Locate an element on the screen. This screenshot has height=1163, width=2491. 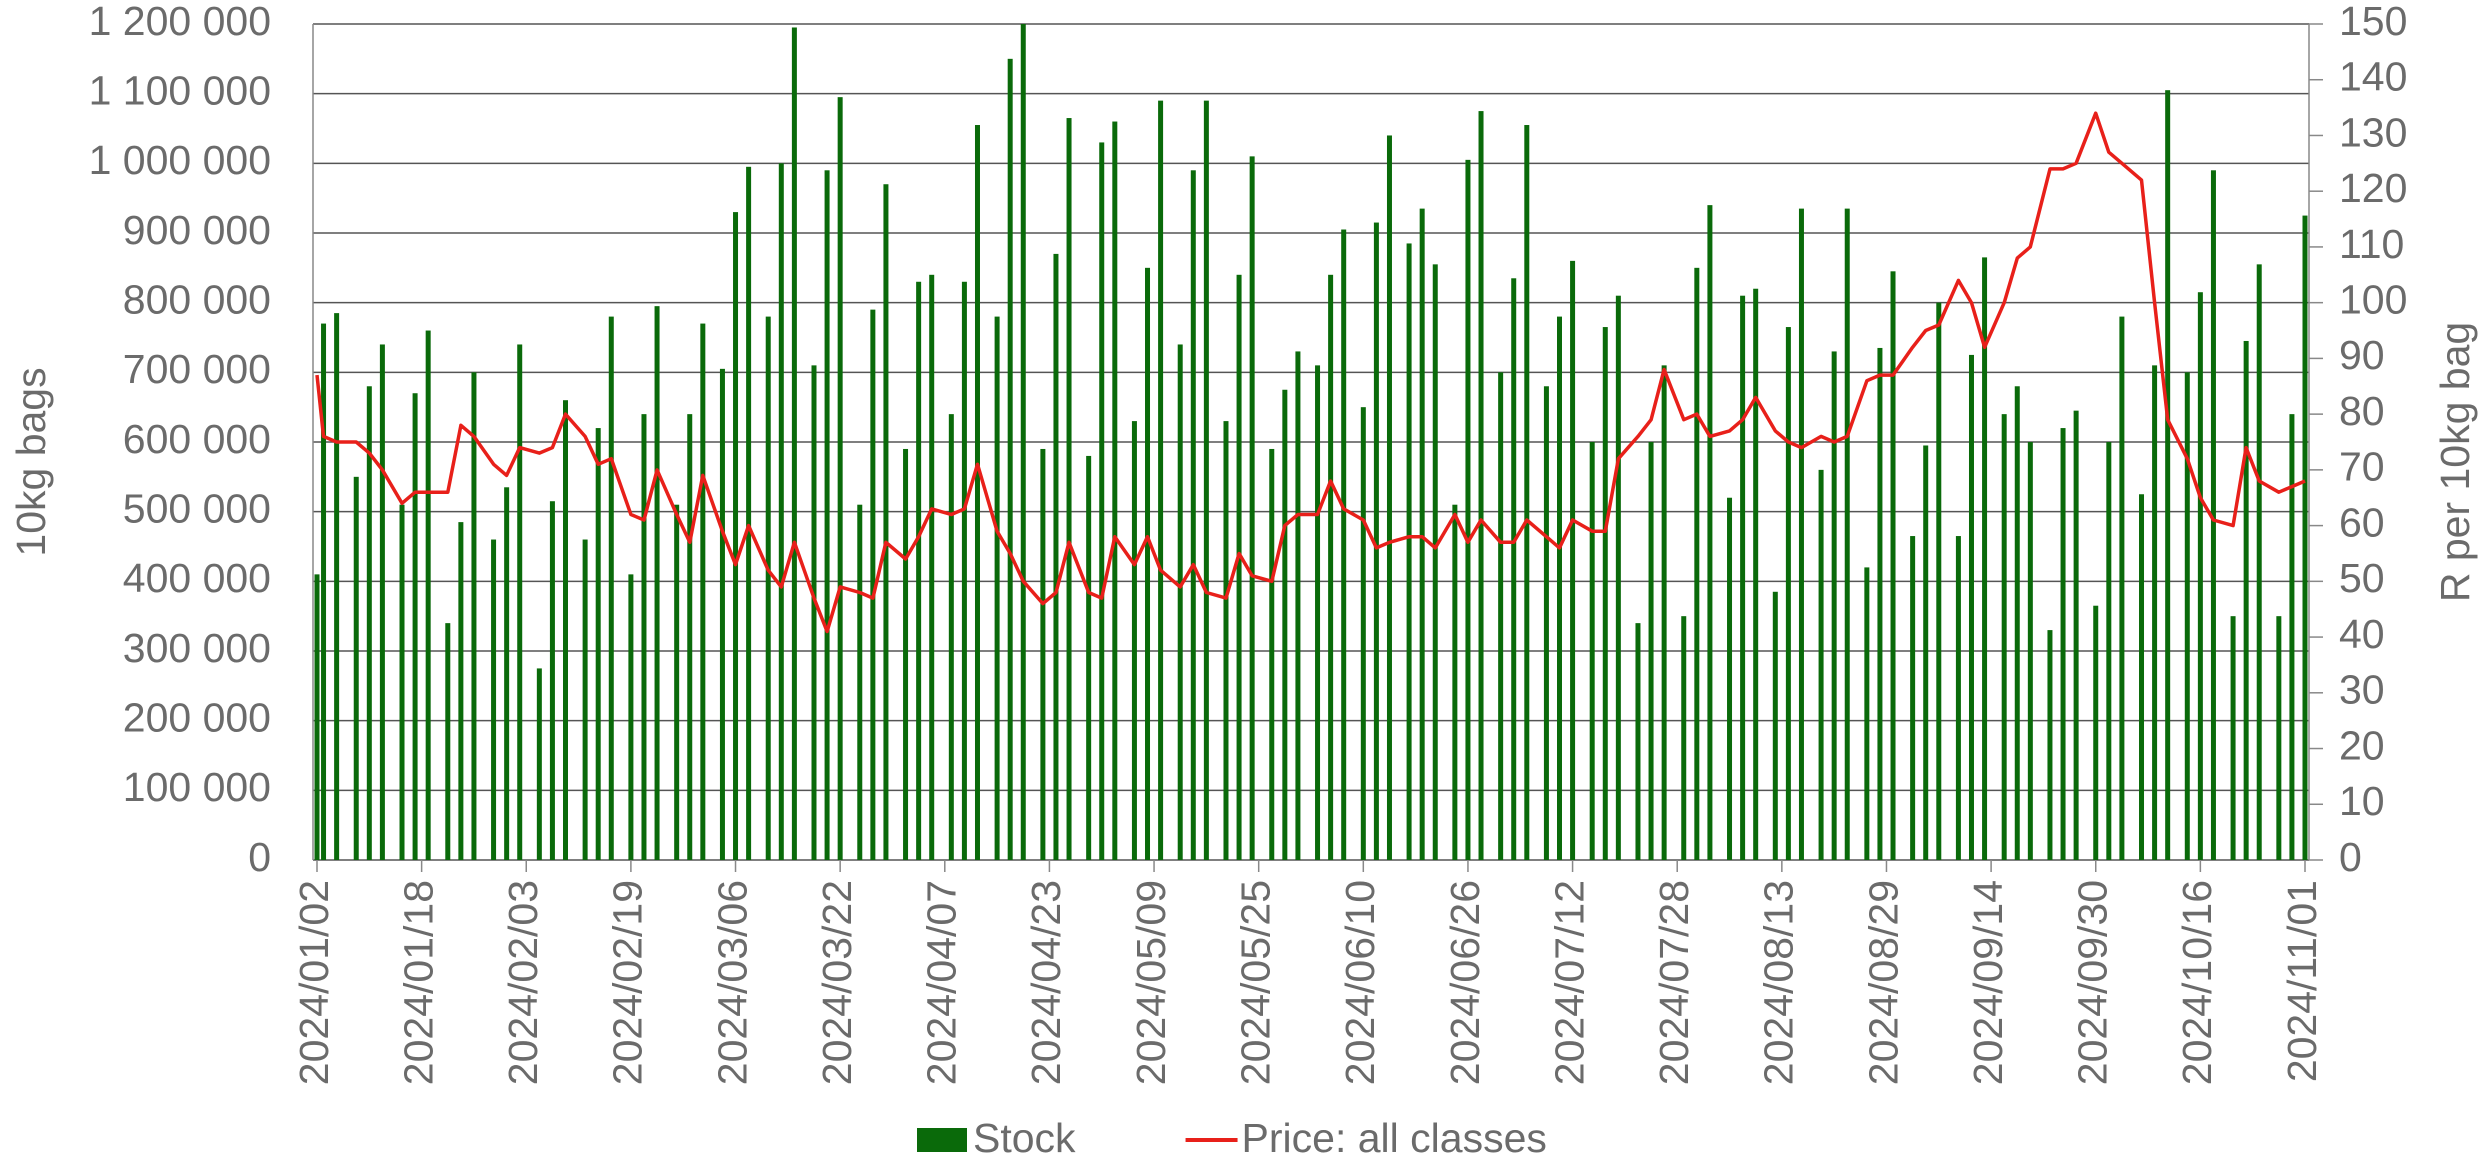
y2-tick-label: 70 is located at coordinates (2362, 467).